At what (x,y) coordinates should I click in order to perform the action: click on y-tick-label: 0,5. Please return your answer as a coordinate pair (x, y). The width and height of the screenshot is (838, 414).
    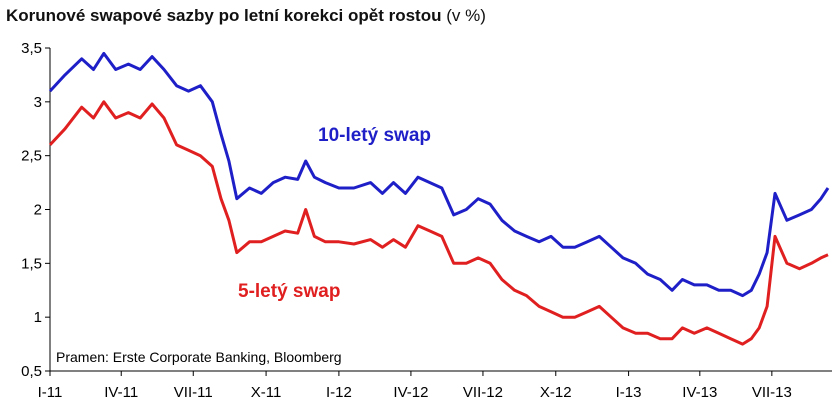
    Looking at the image, I should click on (31, 371).